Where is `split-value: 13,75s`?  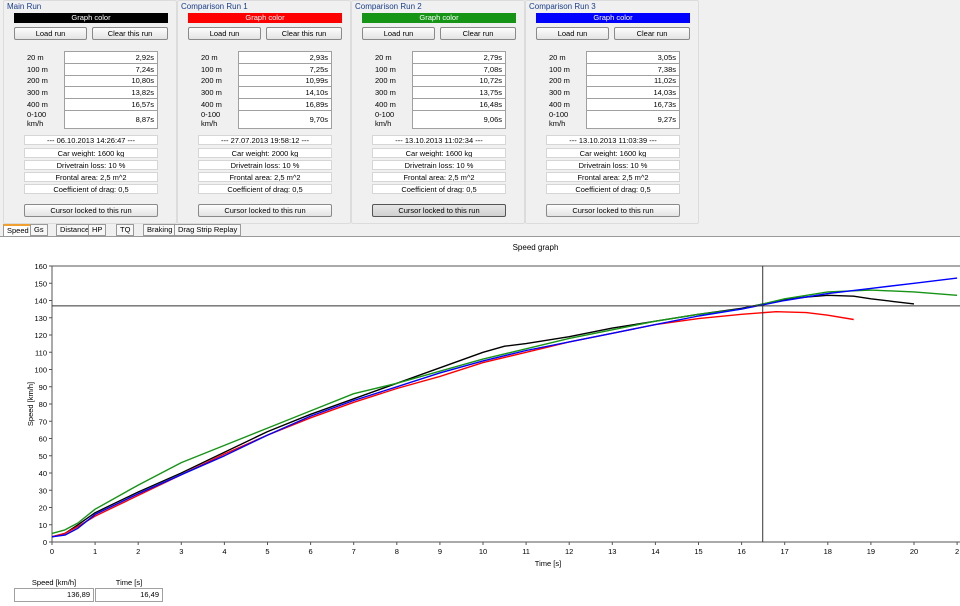 split-value: 13,75s is located at coordinates (458, 93).